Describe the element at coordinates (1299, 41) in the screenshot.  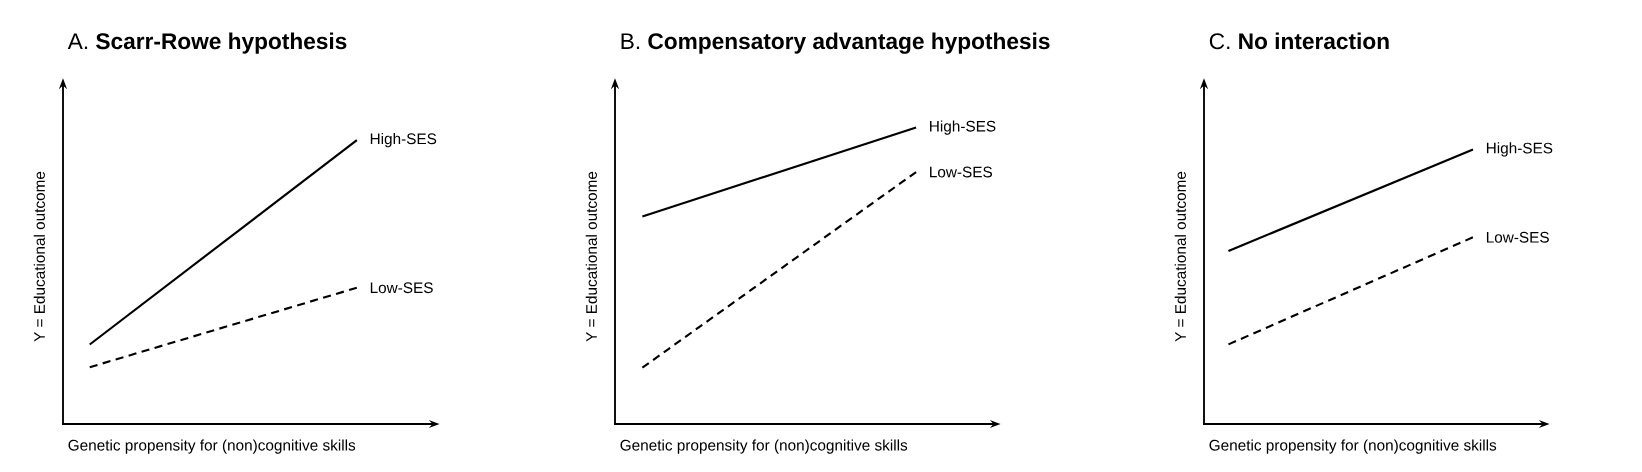
I see `chart-title: C. No interaction` at that location.